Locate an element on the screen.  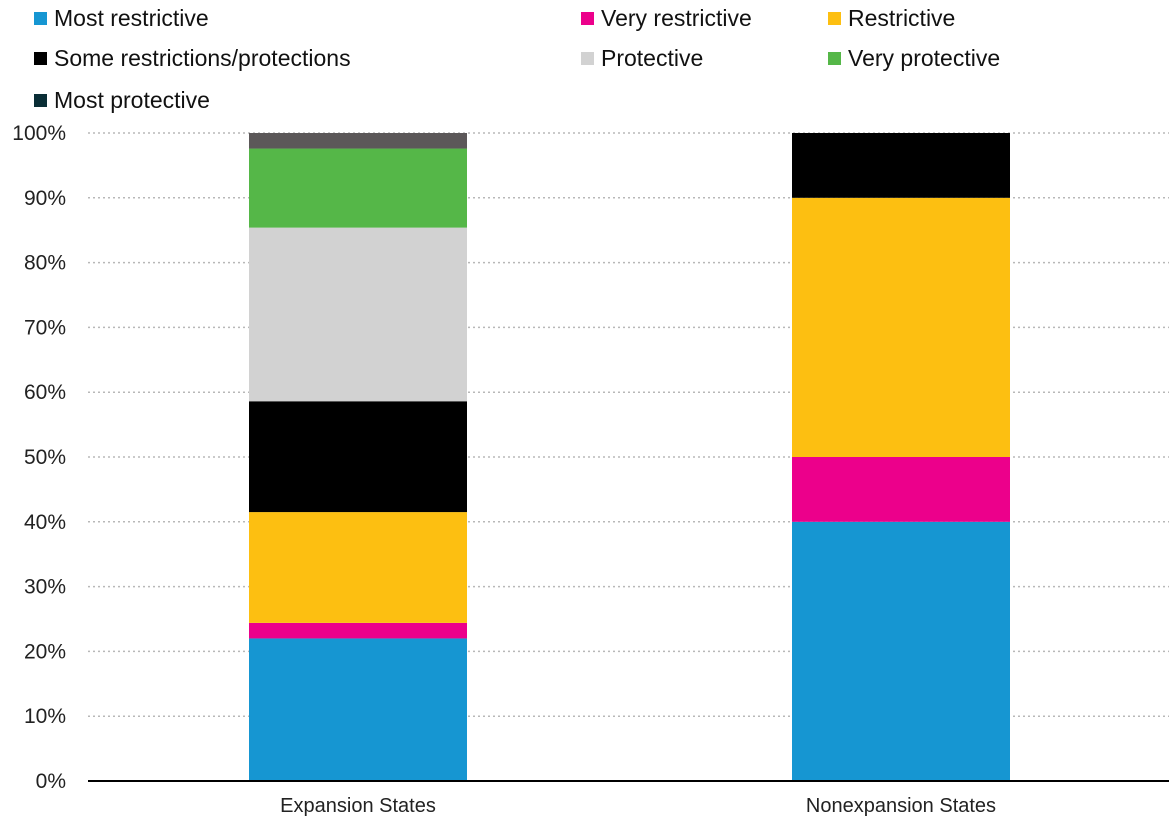
legend-item: Very restrictive is located at coordinates (666, 18).